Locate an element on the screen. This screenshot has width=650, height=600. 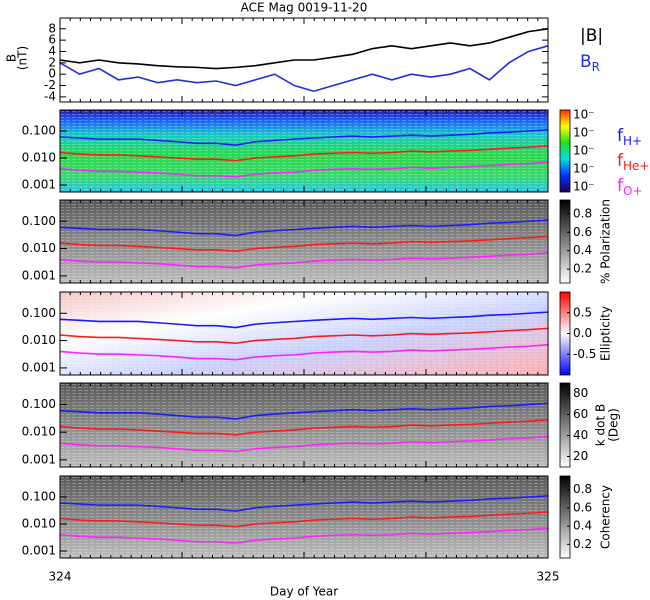
legend-subscript: He+ is located at coordinates (636, 166).